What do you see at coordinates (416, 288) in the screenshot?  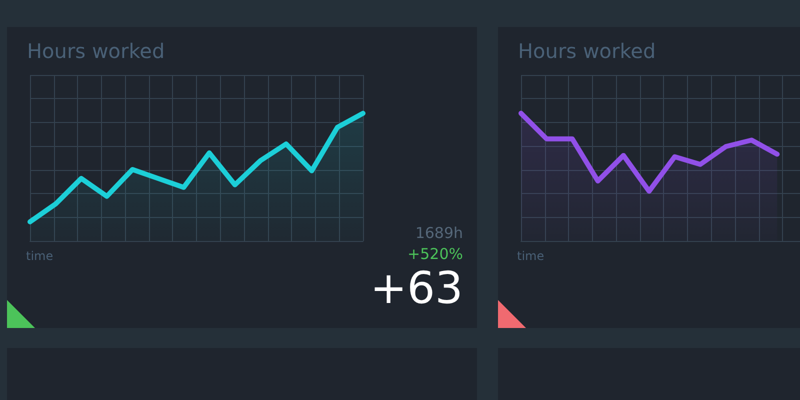 I see `text: +63` at bounding box center [416, 288].